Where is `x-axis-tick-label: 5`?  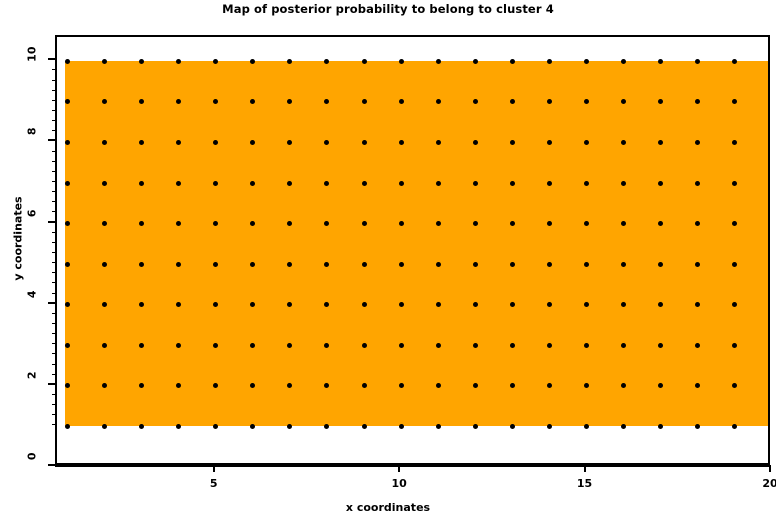 x-axis-tick-label: 5 is located at coordinates (213, 483).